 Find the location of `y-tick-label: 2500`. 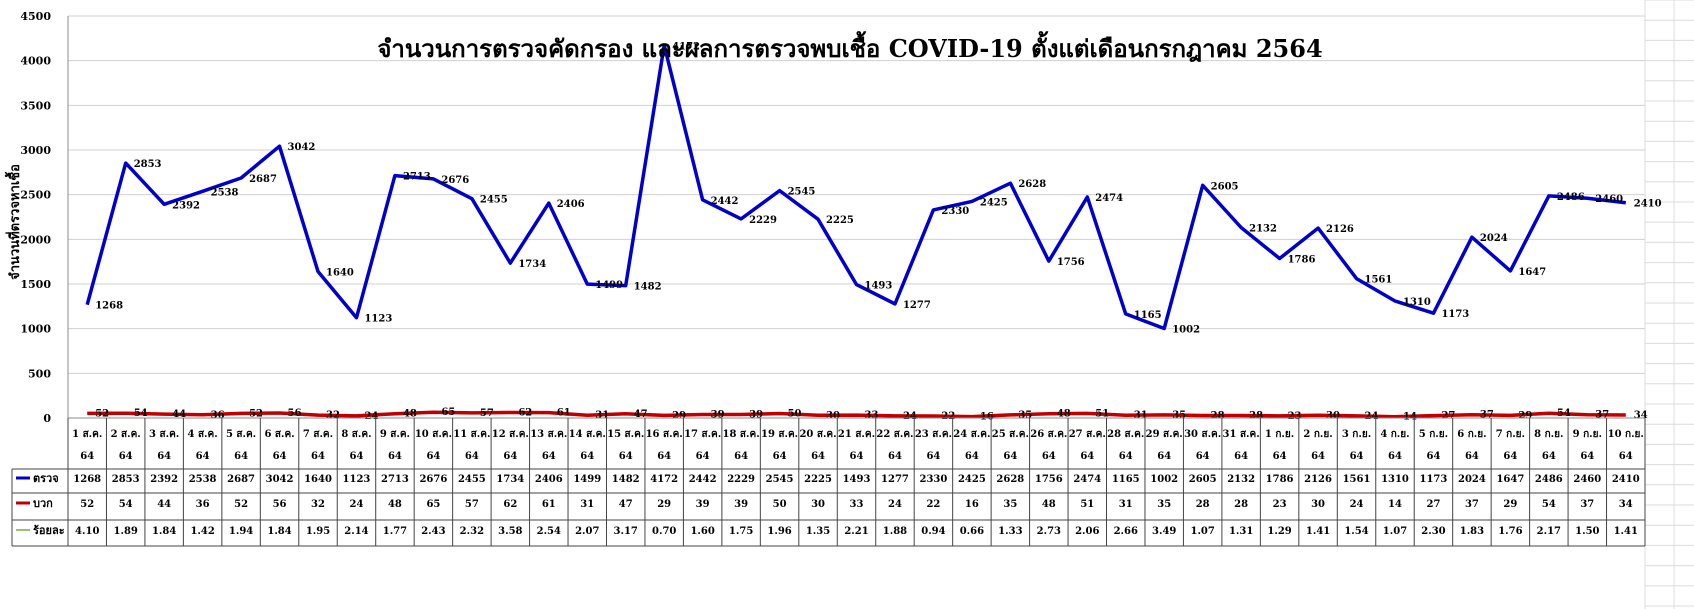

y-tick-label: 2500 is located at coordinates (35, 195).